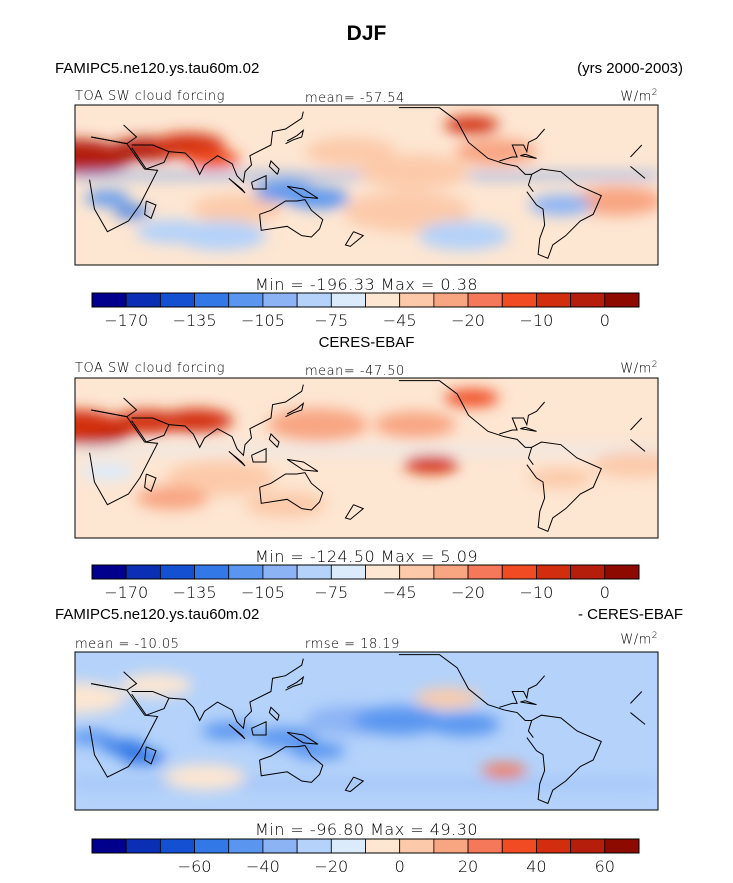 Image resolution: width=733 pixels, height=883 pixels. I want to click on panel1-field-label: TOA SW cloud forcing, so click(150, 96).